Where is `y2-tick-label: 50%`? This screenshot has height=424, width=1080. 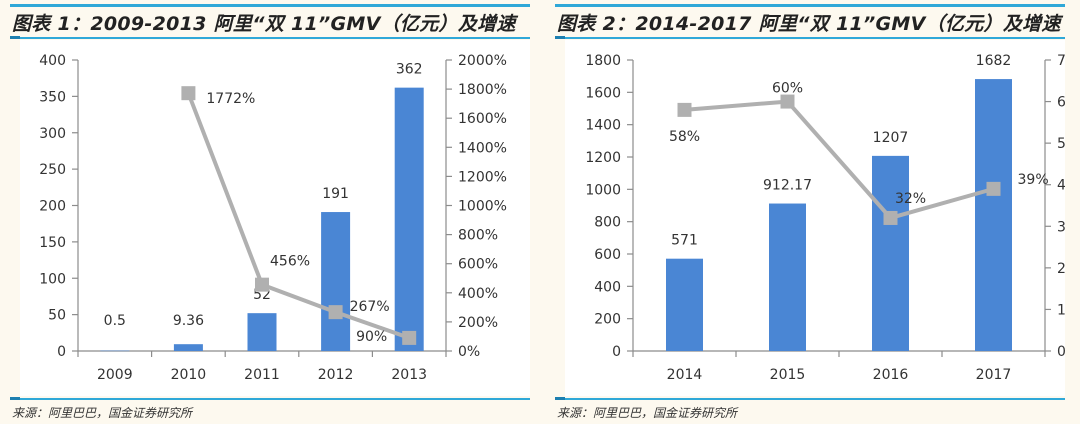
y2-tick-label: 50% is located at coordinates (1061, 144).